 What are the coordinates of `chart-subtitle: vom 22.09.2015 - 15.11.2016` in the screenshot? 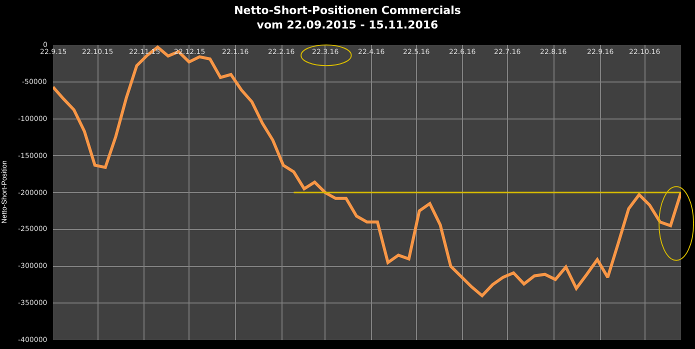 It's located at (347, 25).